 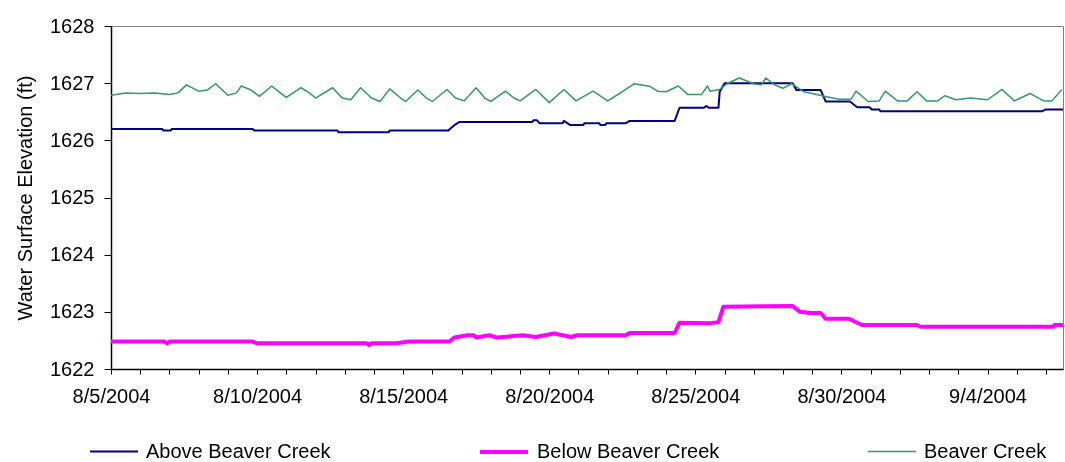 What do you see at coordinates (239, 450) in the screenshot?
I see `legend-label: Above Beaver Creek` at bounding box center [239, 450].